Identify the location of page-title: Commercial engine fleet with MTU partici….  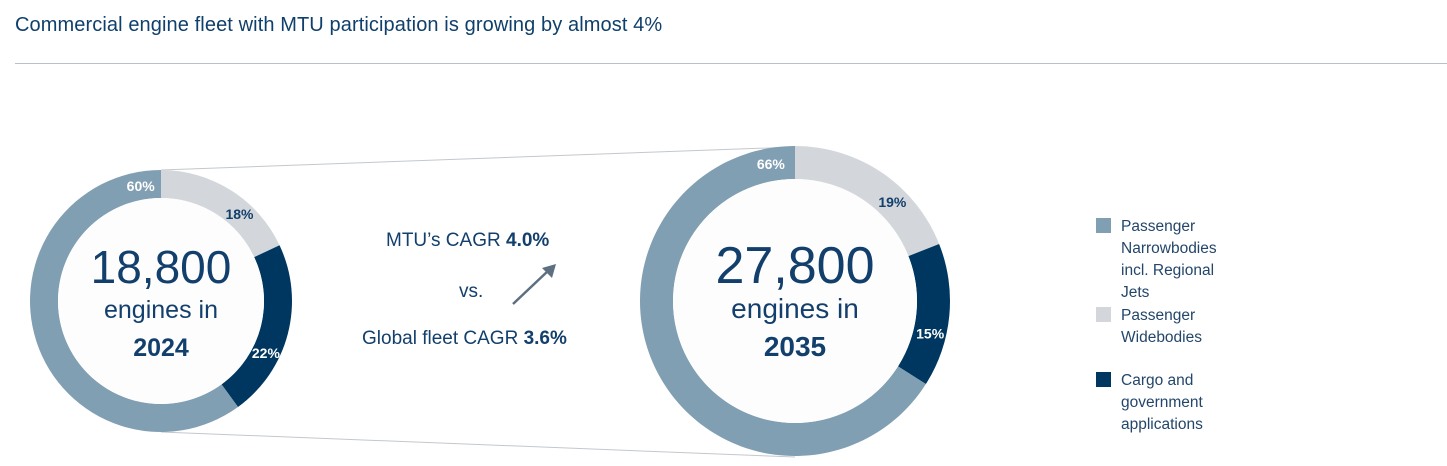
(339, 25).